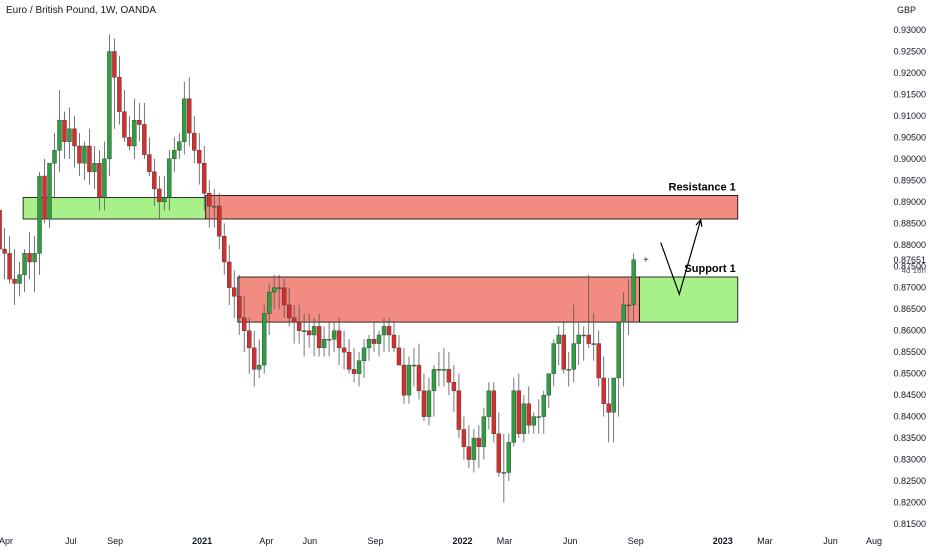  I want to click on y-tick-label: 0.89500, so click(909, 180).